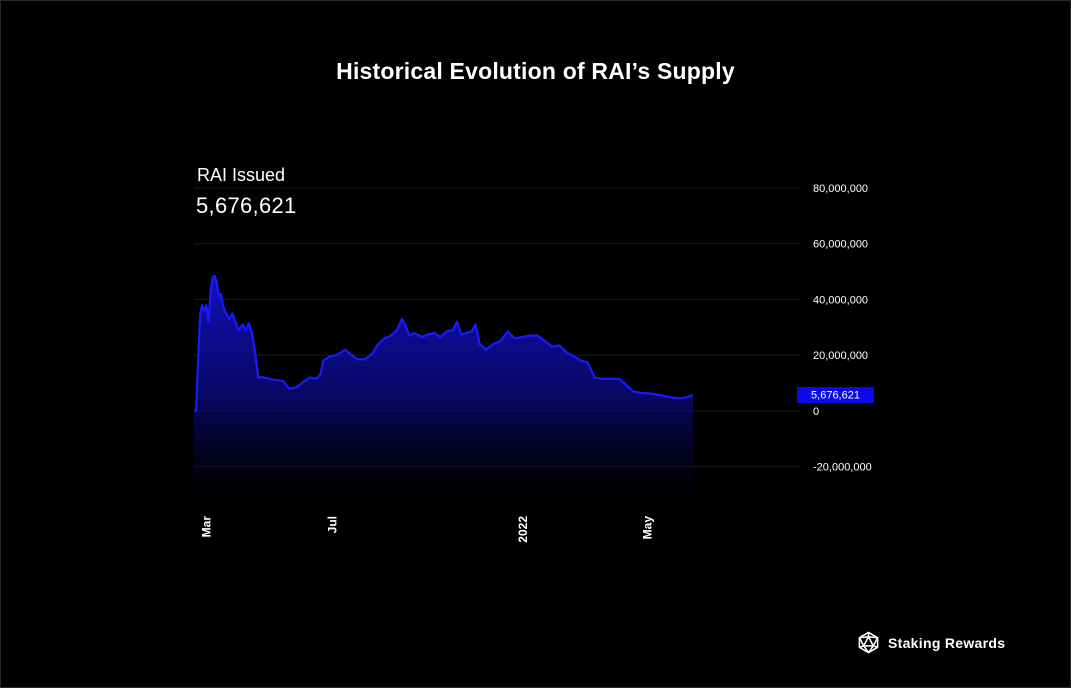 The height and width of the screenshot is (688, 1071). What do you see at coordinates (647, 528) in the screenshot?
I see `x-tick-label: May` at bounding box center [647, 528].